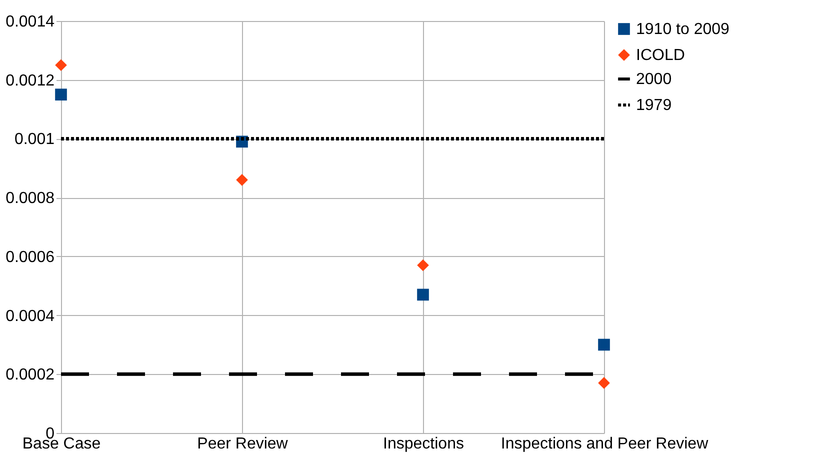  What do you see at coordinates (654, 79) in the screenshot?
I see `legend-label: 2000` at bounding box center [654, 79].